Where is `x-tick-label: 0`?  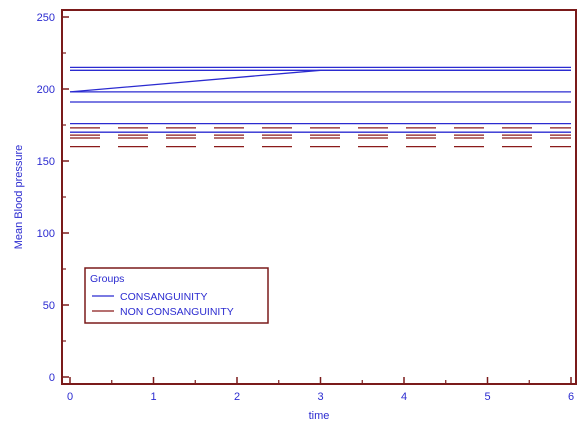
x-tick-label: 0 is located at coordinates (70, 397).